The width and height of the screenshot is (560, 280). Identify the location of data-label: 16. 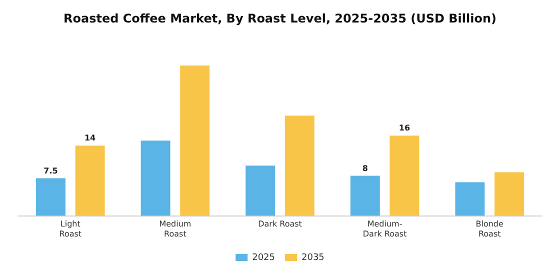
(404, 128).